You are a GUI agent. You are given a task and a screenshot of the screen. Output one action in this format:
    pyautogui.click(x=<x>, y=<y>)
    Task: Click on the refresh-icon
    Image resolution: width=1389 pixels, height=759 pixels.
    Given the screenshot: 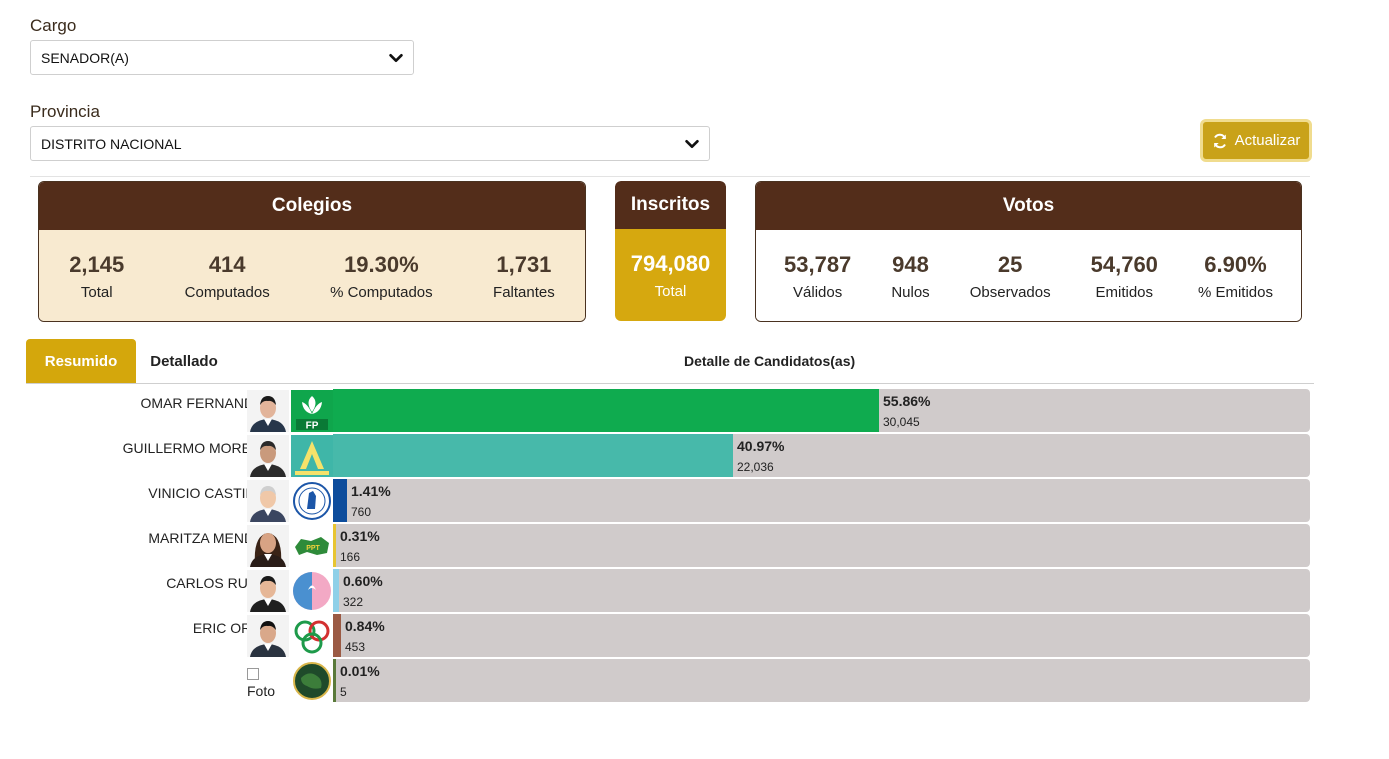 What is the action you would take?
    pyautogui.click(x=1219, y=140)
    